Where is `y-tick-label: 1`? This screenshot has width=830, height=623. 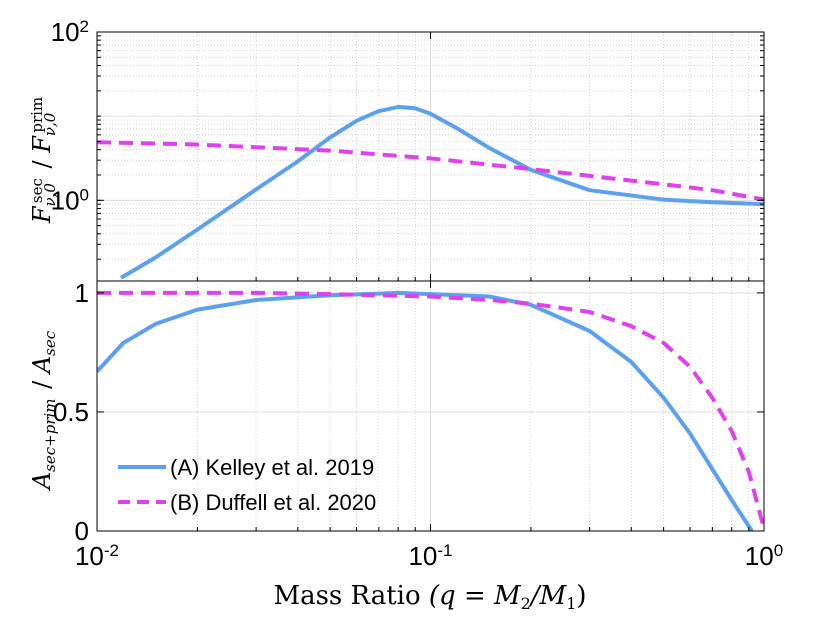
y-tick-label: 1 is located at coordinates (82, 293).